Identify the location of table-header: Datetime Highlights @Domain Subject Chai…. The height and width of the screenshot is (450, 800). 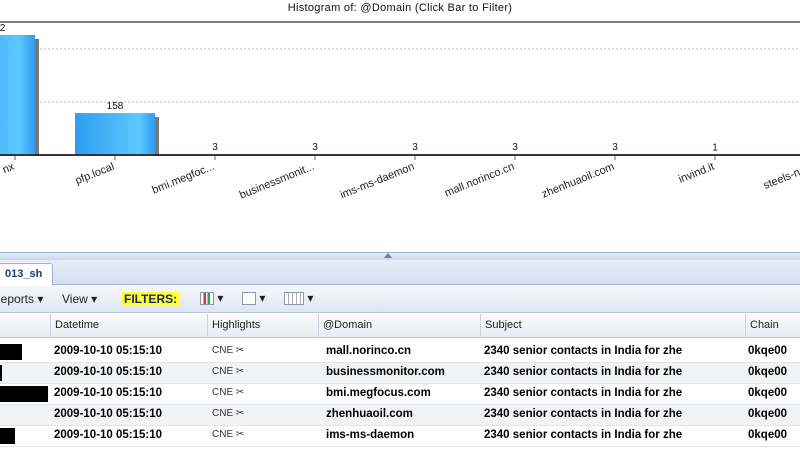
(400, 326).